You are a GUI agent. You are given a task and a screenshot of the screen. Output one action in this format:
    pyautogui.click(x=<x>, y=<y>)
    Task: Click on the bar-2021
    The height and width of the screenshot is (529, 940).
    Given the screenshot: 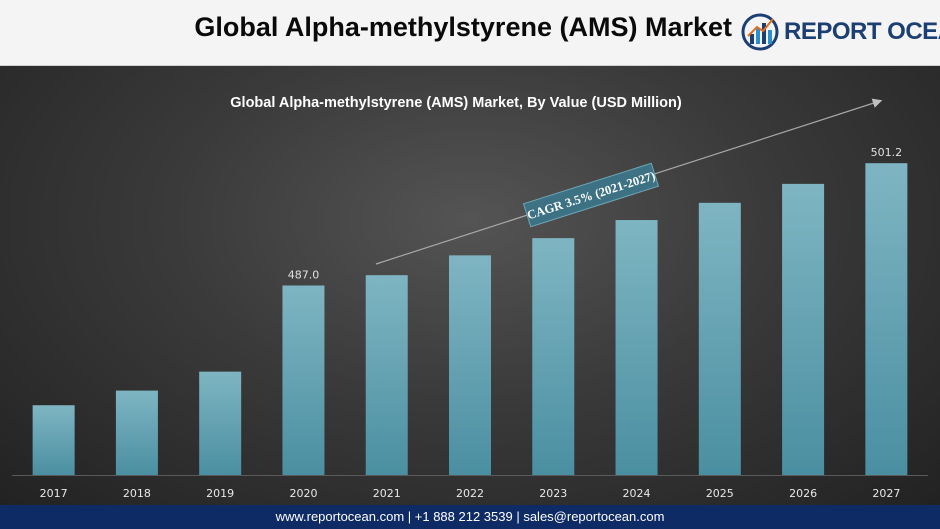 What is the action you would take?
    pyautogui.click(x=386, y=375)
    